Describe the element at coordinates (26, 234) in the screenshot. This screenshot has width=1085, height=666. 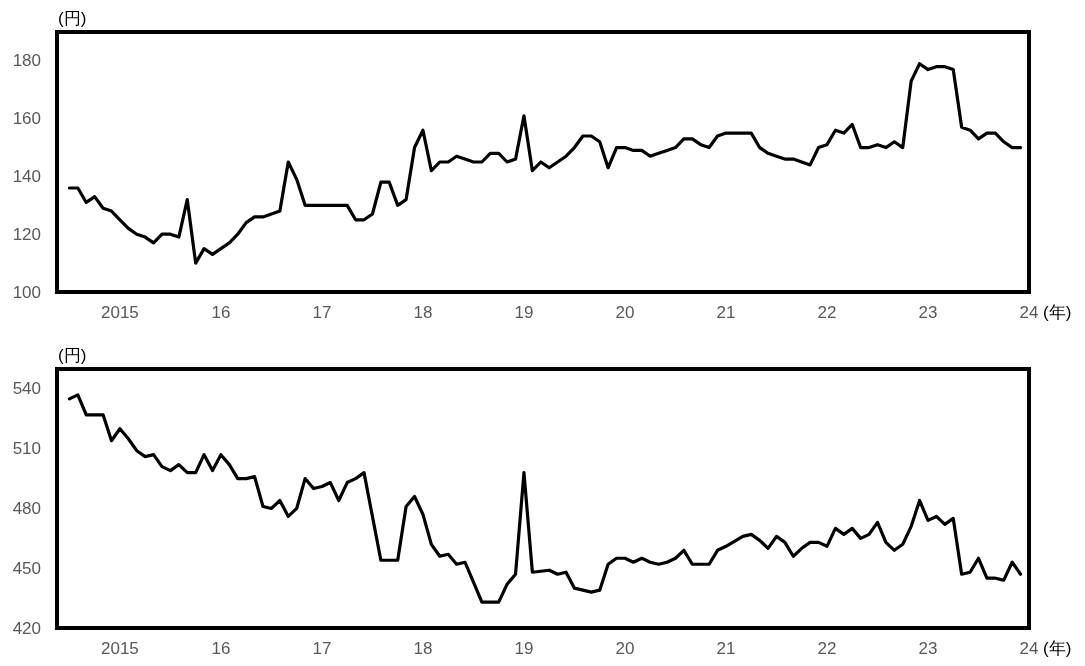
I see `y-tick-label: 120` at that location.